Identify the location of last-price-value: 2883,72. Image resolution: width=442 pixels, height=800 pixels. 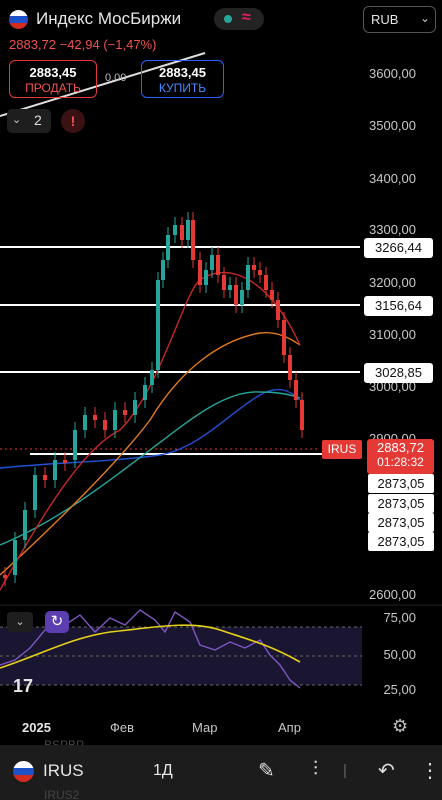
(400, 447).